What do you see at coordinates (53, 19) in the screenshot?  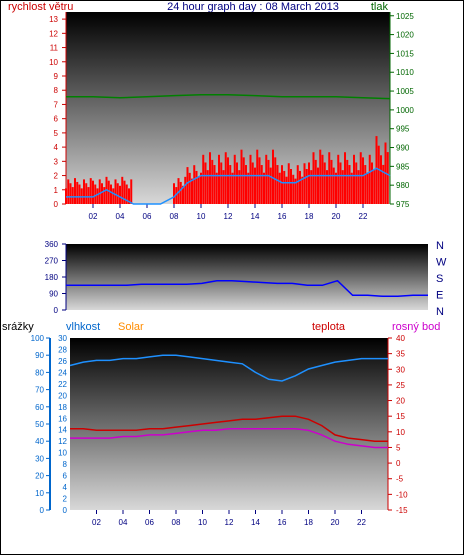 I see `wind-tick-label: 13` at bounding box center [53, 19].